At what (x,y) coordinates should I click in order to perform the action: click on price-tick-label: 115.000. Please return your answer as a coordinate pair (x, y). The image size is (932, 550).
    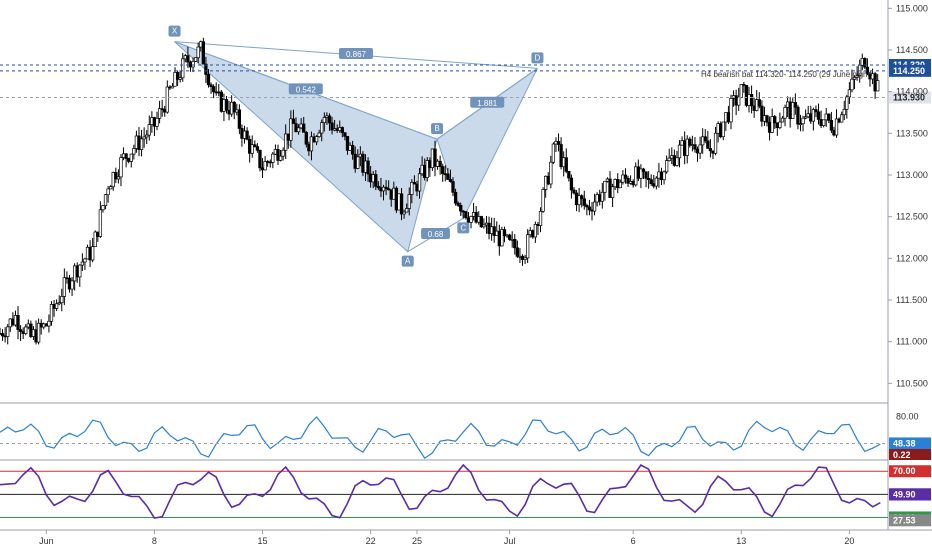
    Looking at the image, I should click on (912, 8).